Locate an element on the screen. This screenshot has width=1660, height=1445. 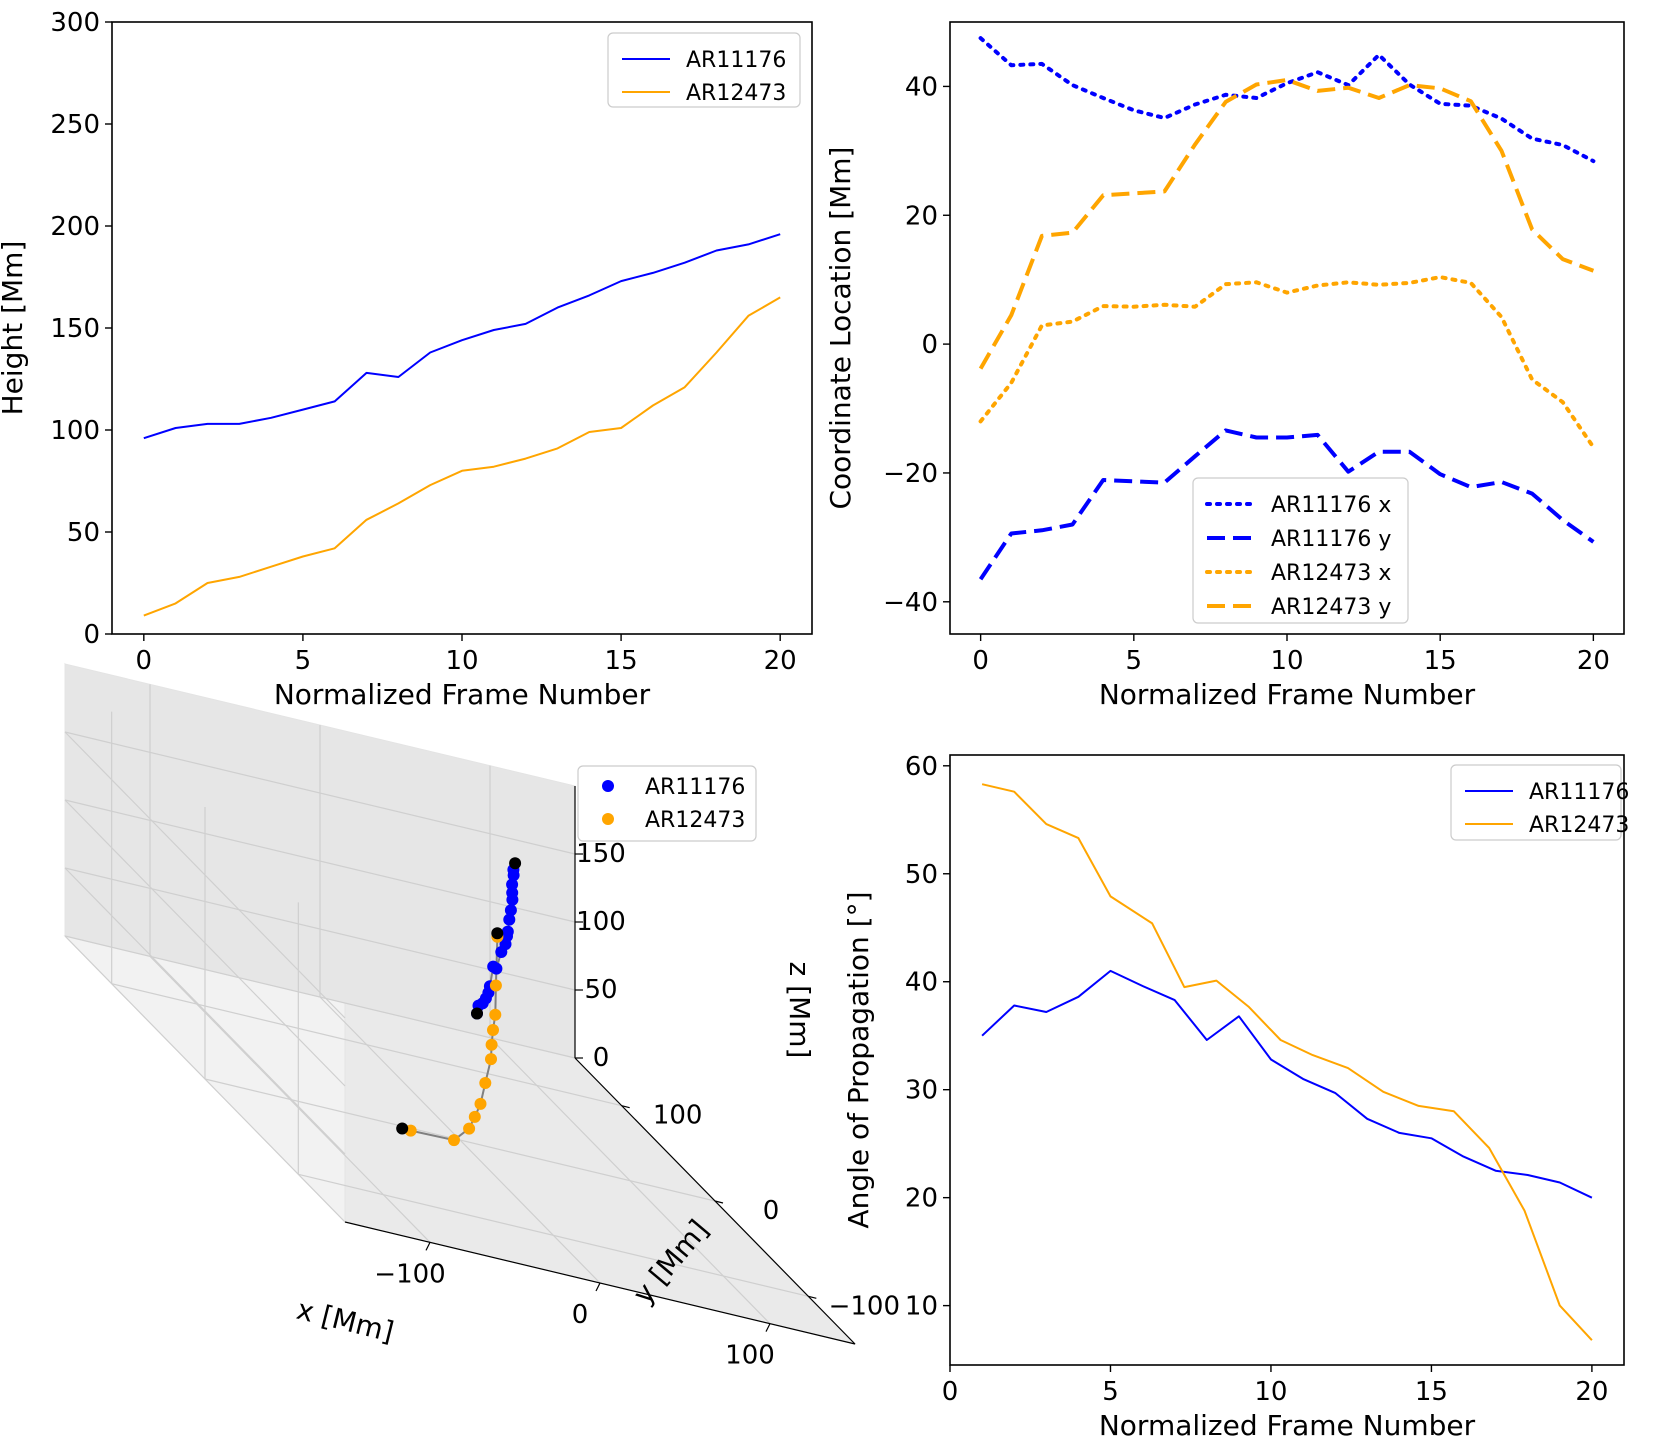
y-tick-label: 250 is located at coordinates (75, 125).